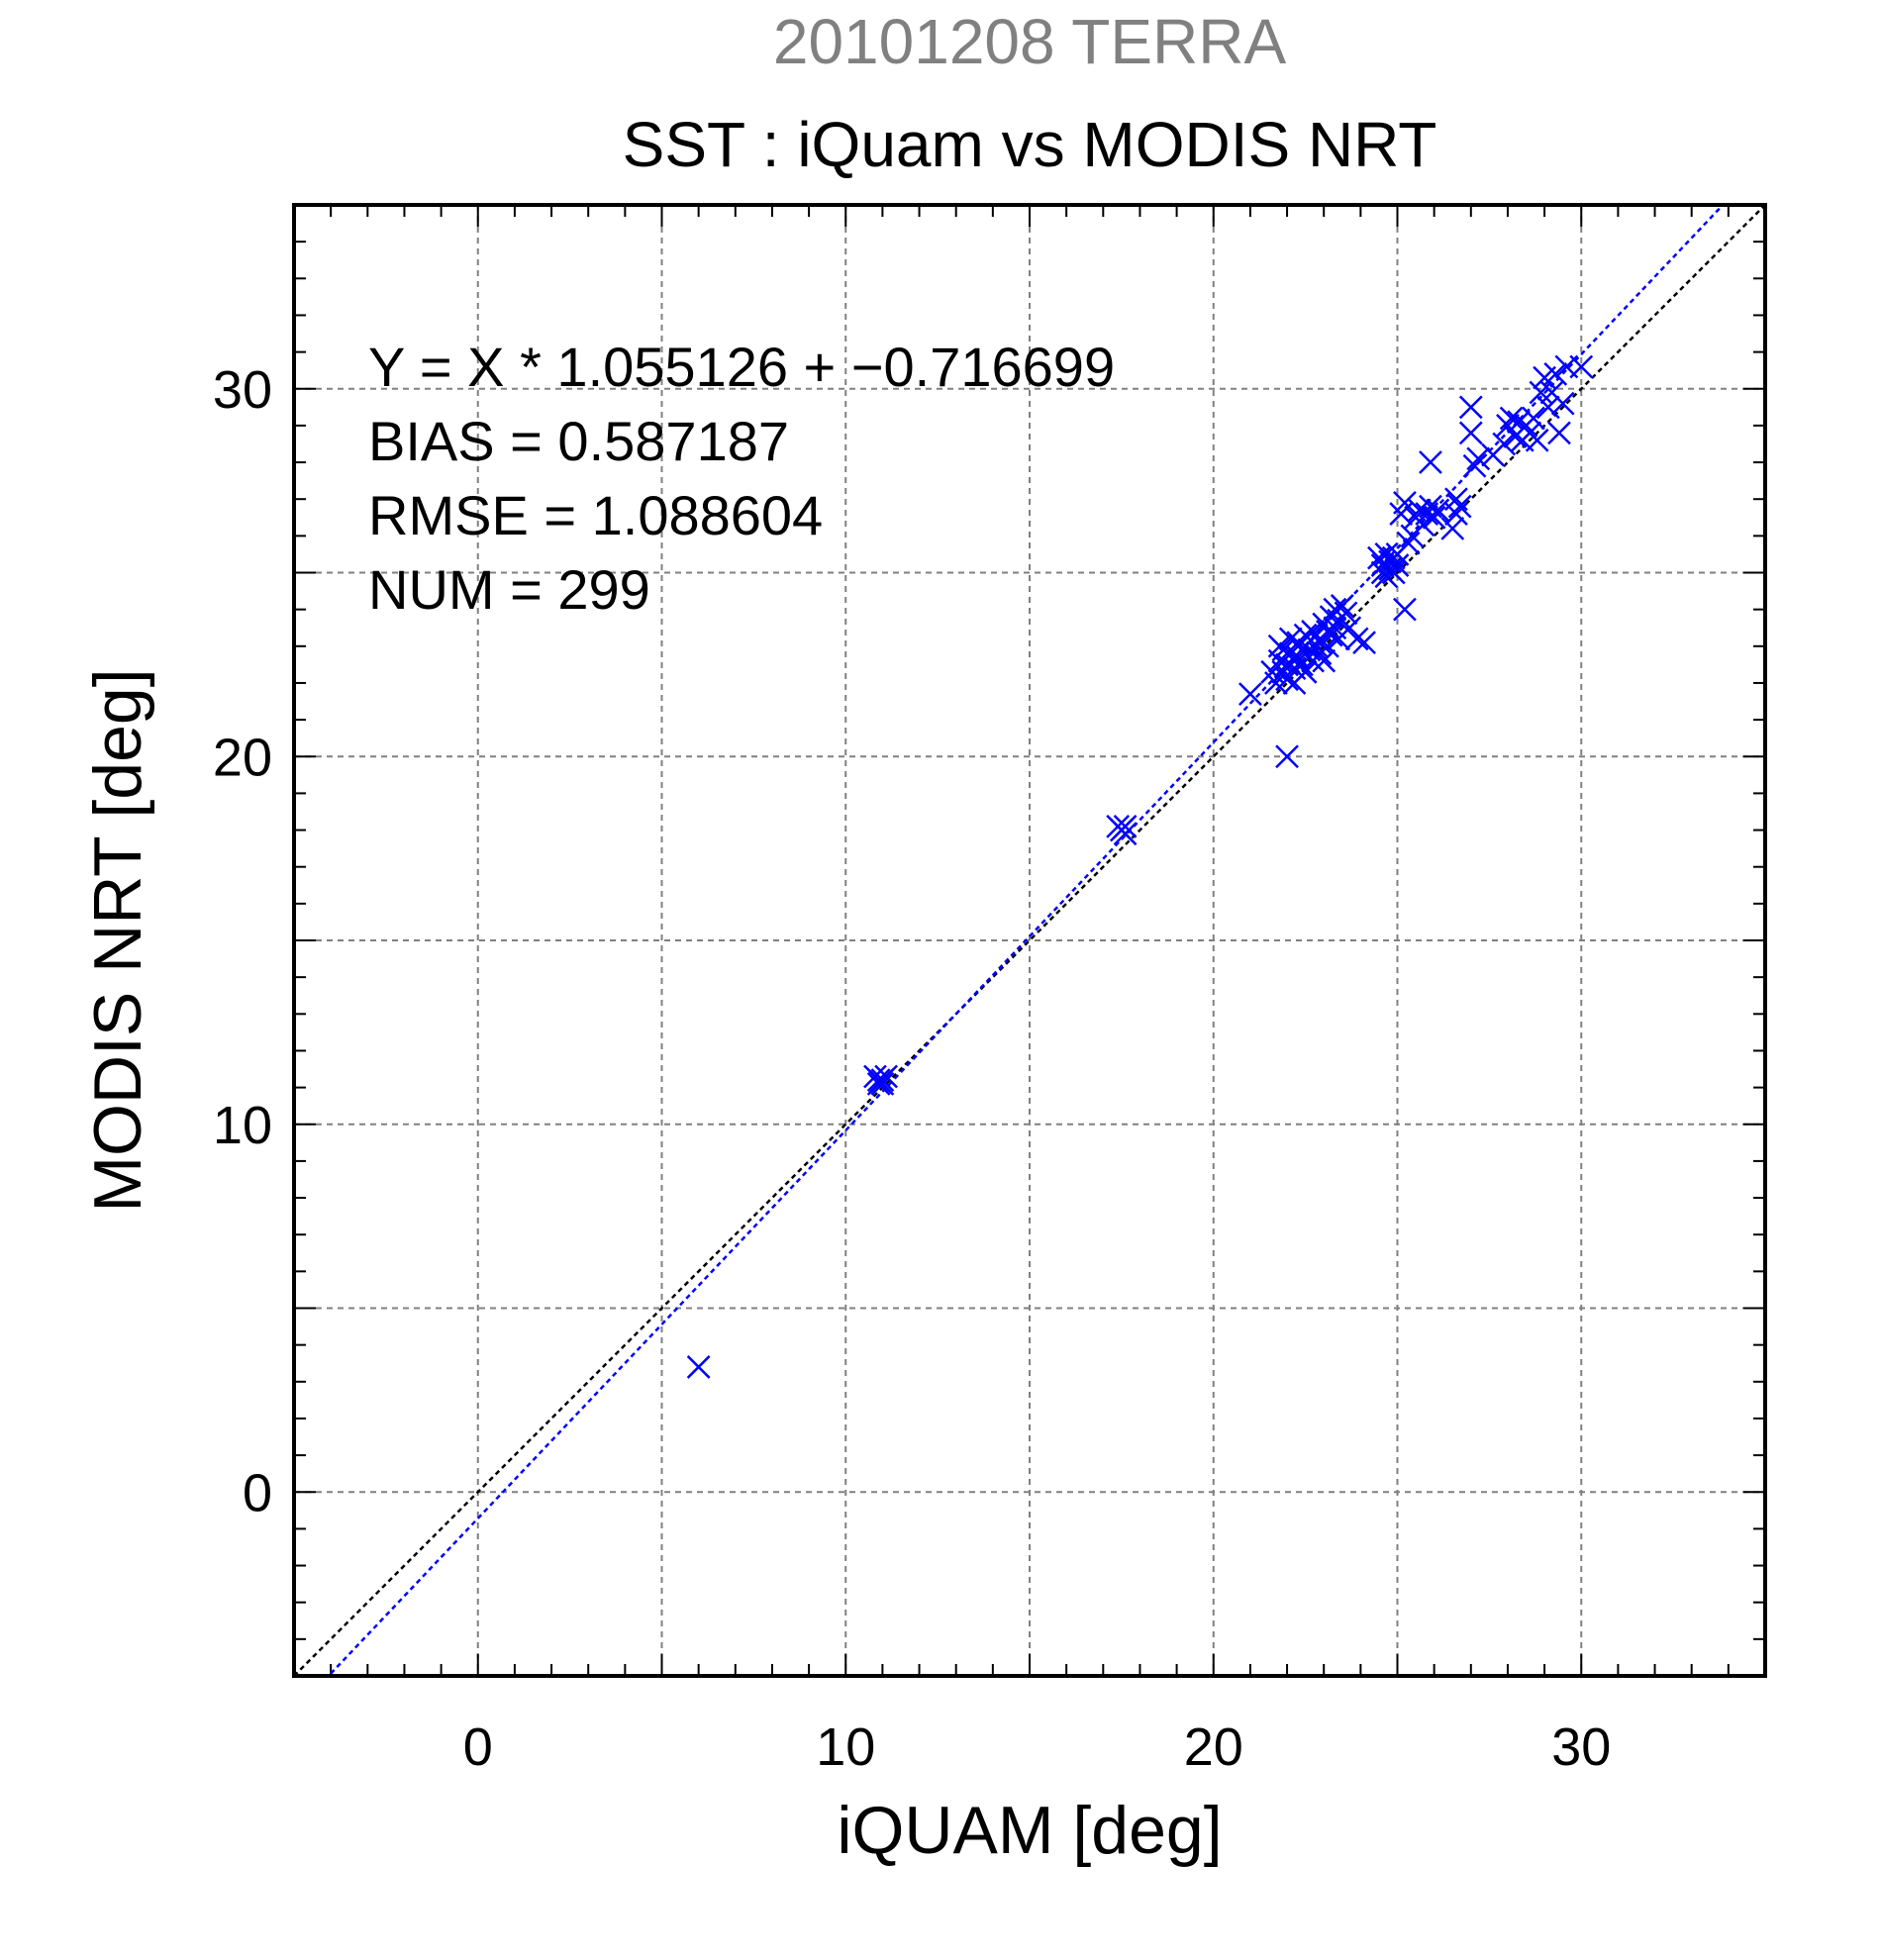  Describe the element at coordinates (742, 367) in the screenshot. I see `regression-equation: Y = X * 1.055126 + −0.716699` at that location.